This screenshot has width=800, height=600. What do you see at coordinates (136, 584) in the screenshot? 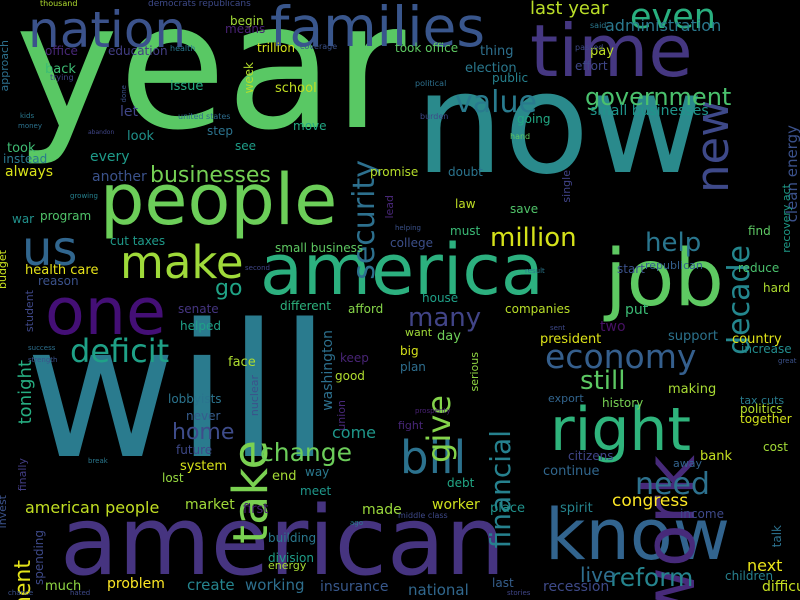
I see `word-problem: problem` at bounding box center [136, 584].